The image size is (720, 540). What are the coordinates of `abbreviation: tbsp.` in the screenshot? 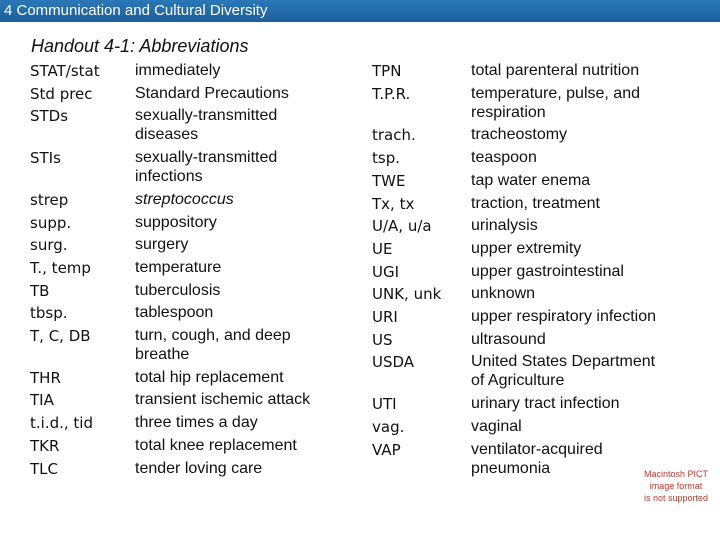 It's located at (49, 313).